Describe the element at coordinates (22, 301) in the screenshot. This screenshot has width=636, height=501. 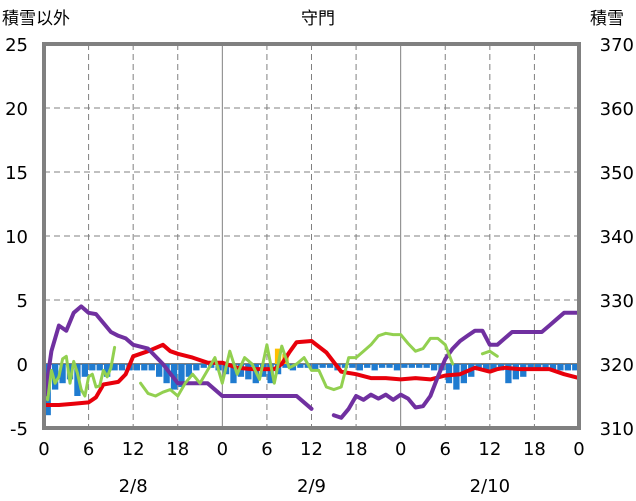
I see `y-tick-left: 5` at that location.